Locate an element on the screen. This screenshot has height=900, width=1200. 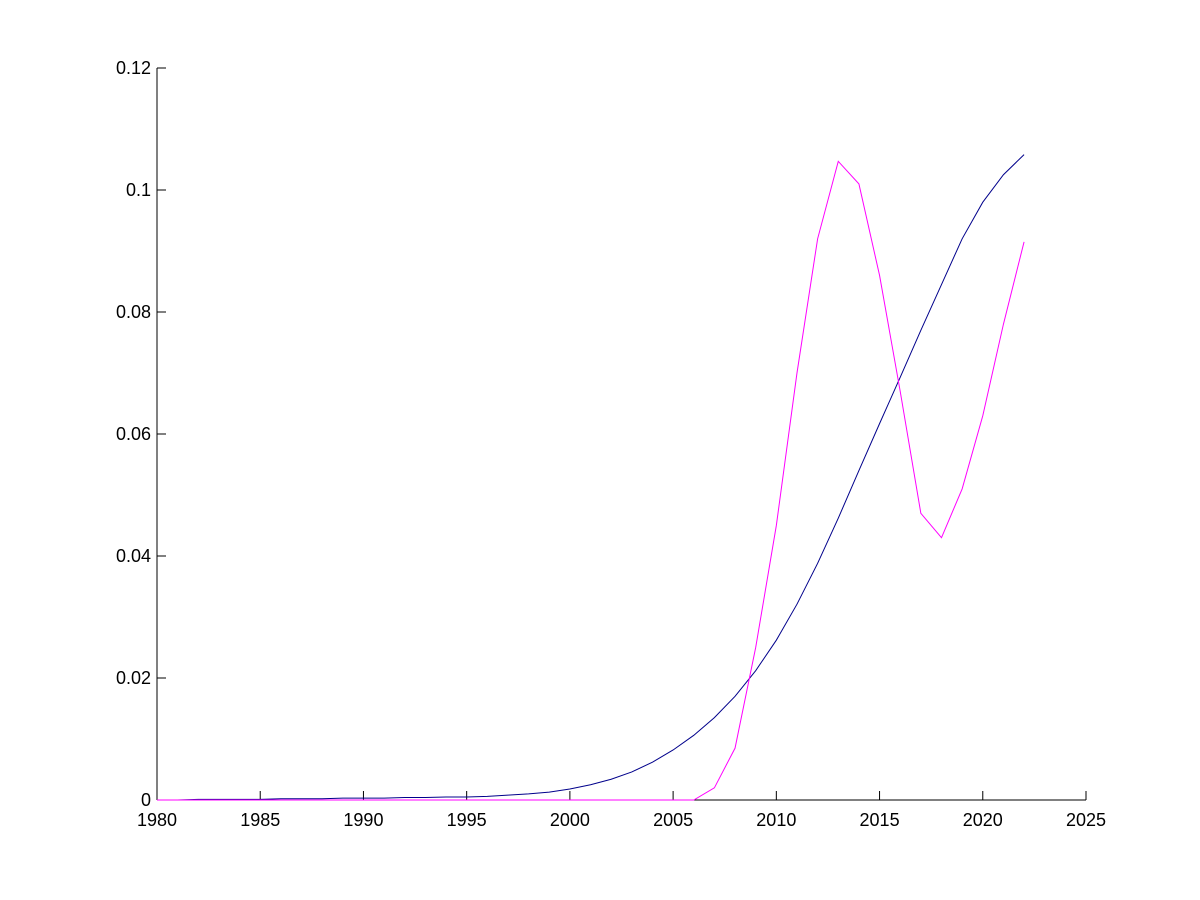
y-tick-label: 0.02 is located at coordinates (133, 678).